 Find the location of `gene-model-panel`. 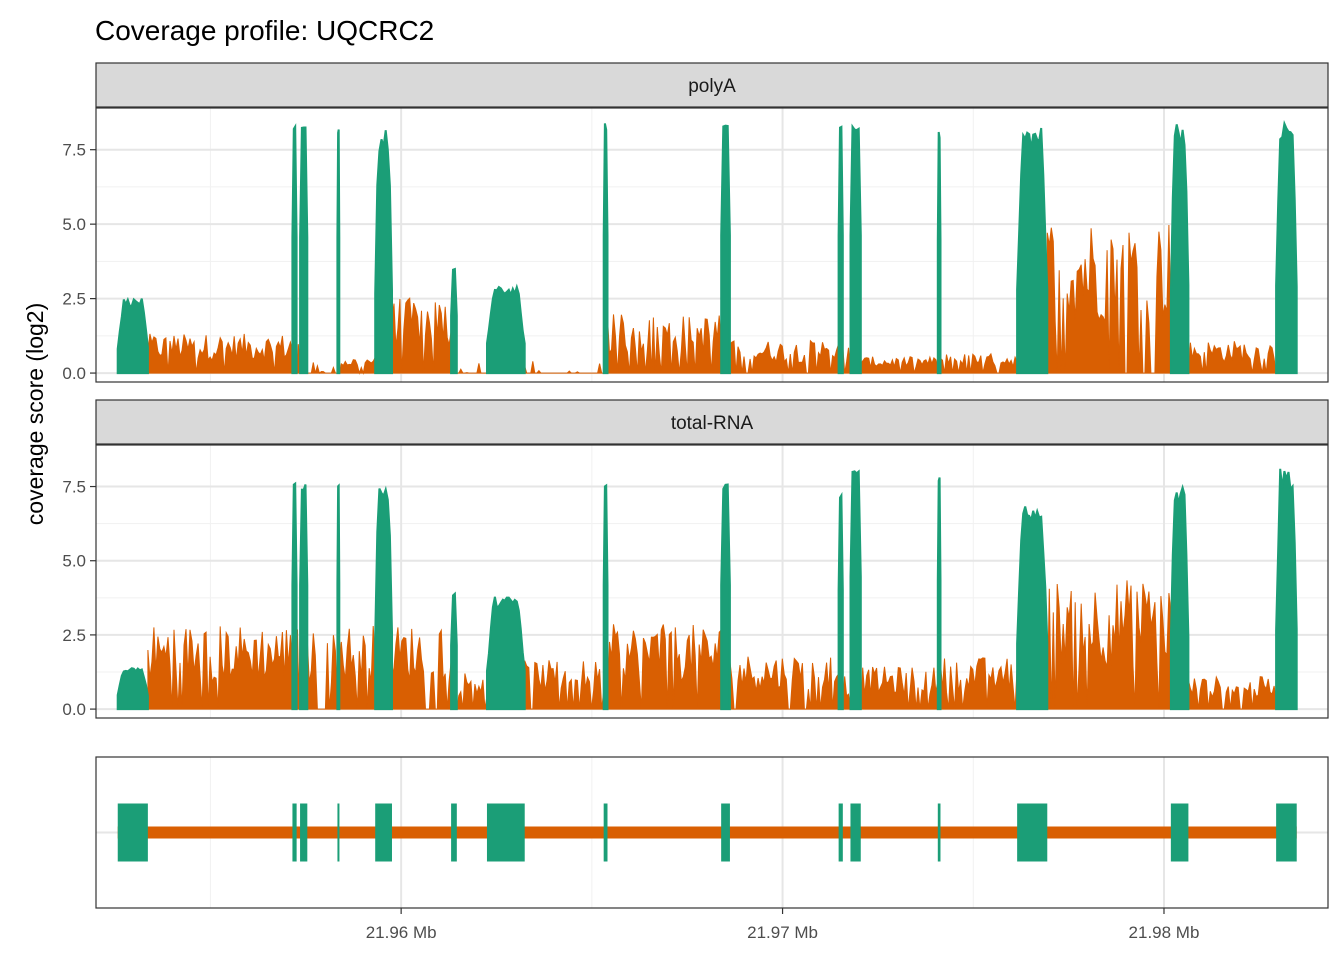

gene-model-panel is located at coordinates (712, 832).